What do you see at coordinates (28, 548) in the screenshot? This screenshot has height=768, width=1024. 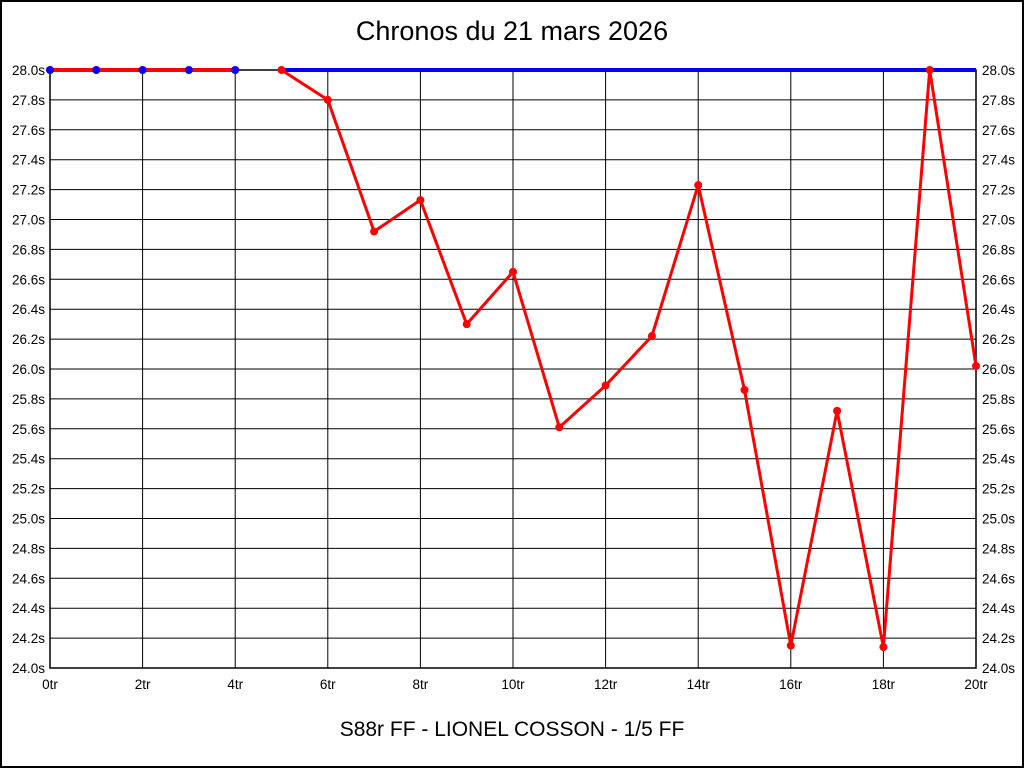 I see `y-tick-label-left: 24.8s` at bounding box center [28, 548].